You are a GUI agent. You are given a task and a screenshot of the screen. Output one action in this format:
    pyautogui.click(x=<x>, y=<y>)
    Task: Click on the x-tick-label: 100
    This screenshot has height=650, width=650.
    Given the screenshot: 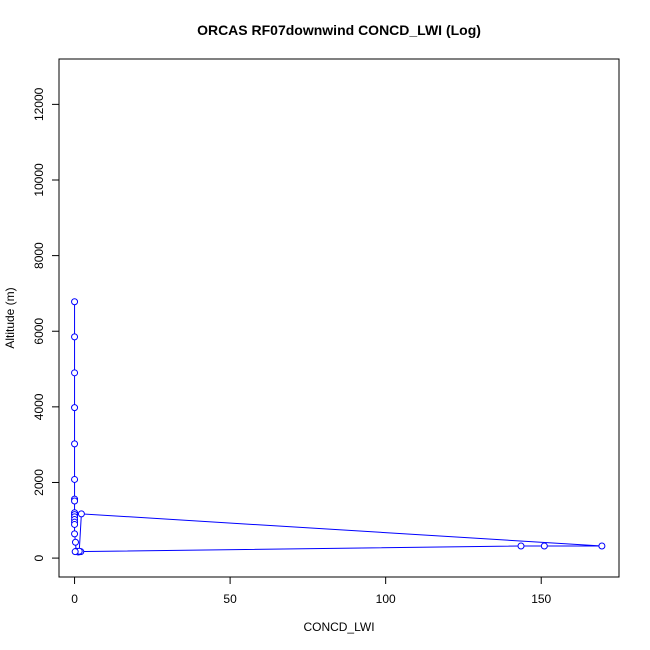 What is the action you would take?
    pyautogui.click(x=386, y=599)
    